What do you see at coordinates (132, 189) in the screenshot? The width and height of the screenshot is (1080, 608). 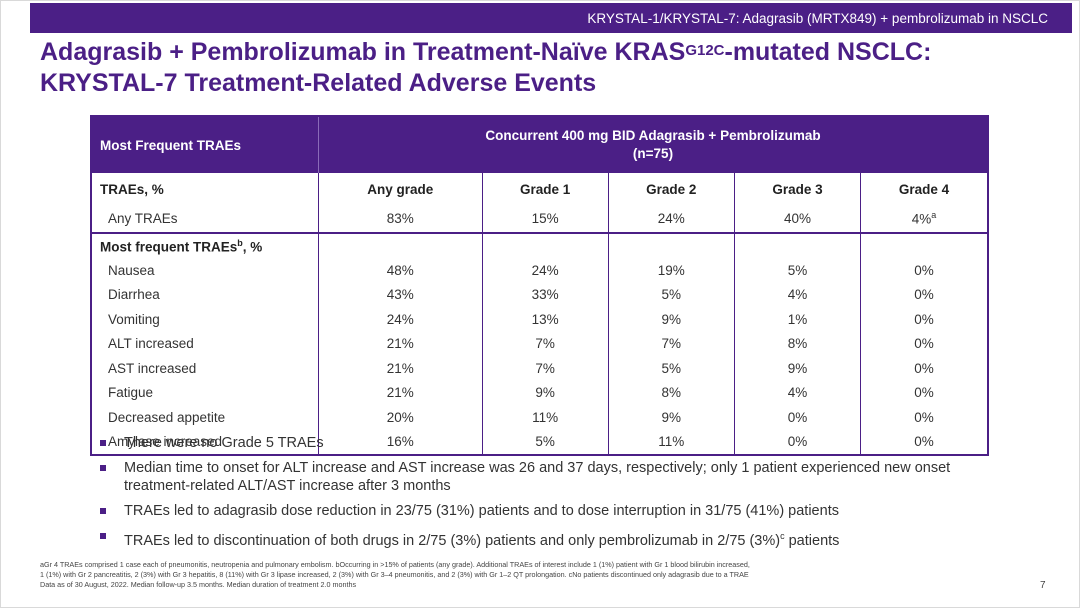 I see `col-traes: TRAEs, %` at bounding box center [132, 189].